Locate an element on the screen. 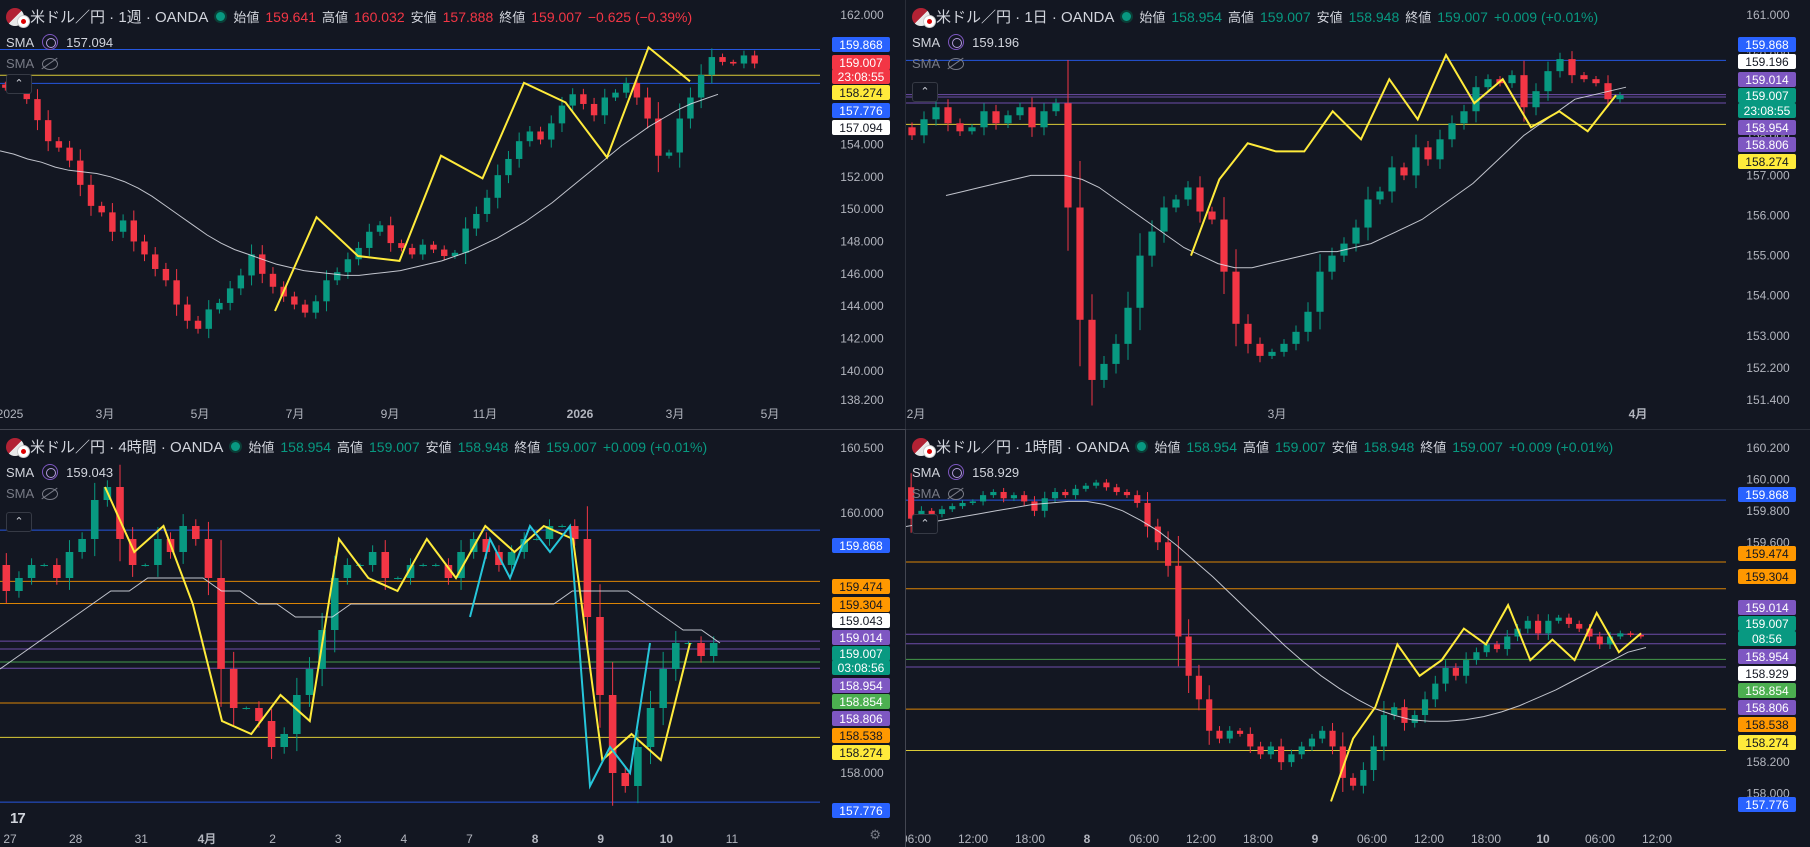 The image size is (1810, 847). y-tick-label: 151.400 is located at coordinates (1768, 400).